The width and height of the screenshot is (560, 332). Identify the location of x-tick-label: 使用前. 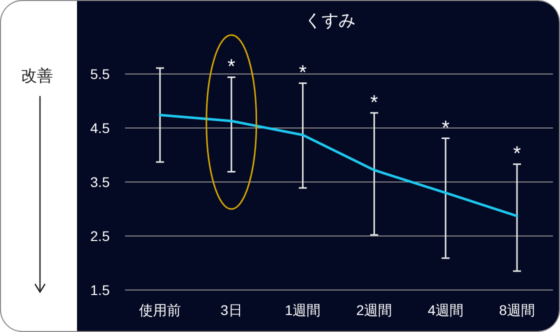
(160, 310).